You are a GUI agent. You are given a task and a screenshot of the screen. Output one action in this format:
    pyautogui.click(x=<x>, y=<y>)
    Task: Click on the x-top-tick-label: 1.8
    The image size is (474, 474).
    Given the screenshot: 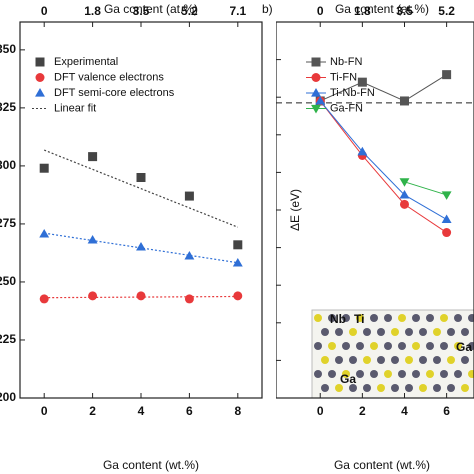 What is the action you would take?
    pyautogui.click(x=92, y=11)
    